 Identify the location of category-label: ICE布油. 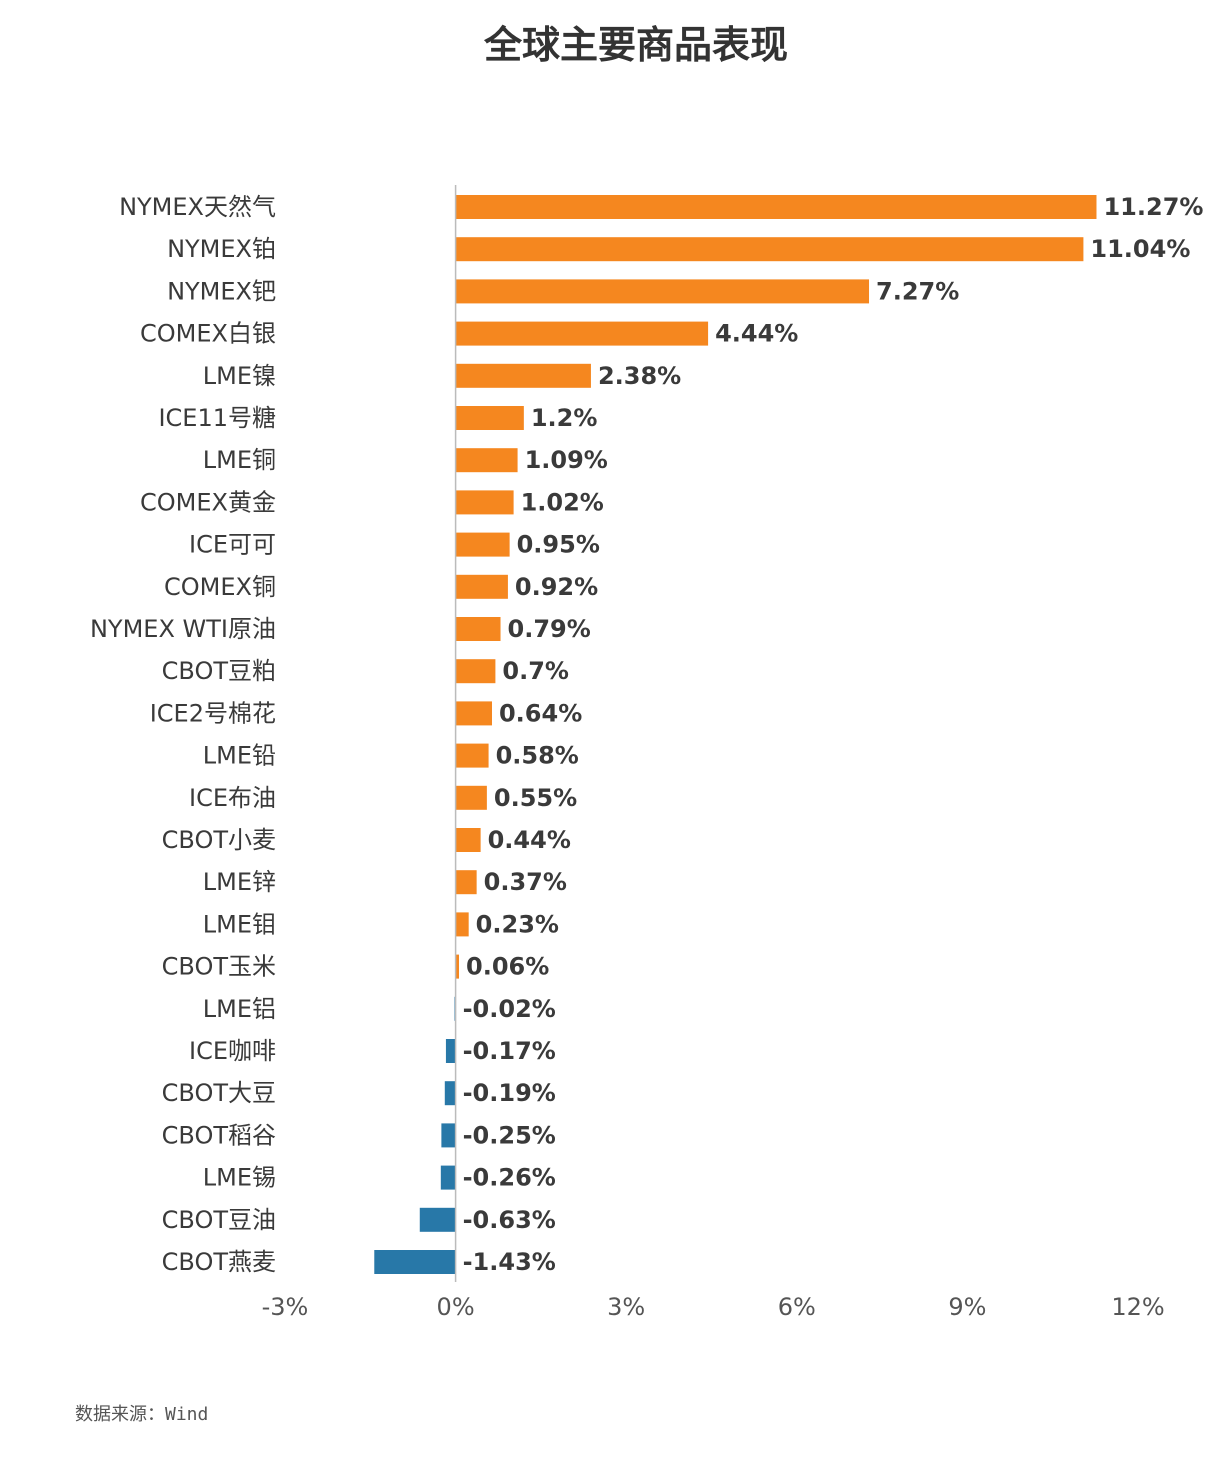
(232, 798).